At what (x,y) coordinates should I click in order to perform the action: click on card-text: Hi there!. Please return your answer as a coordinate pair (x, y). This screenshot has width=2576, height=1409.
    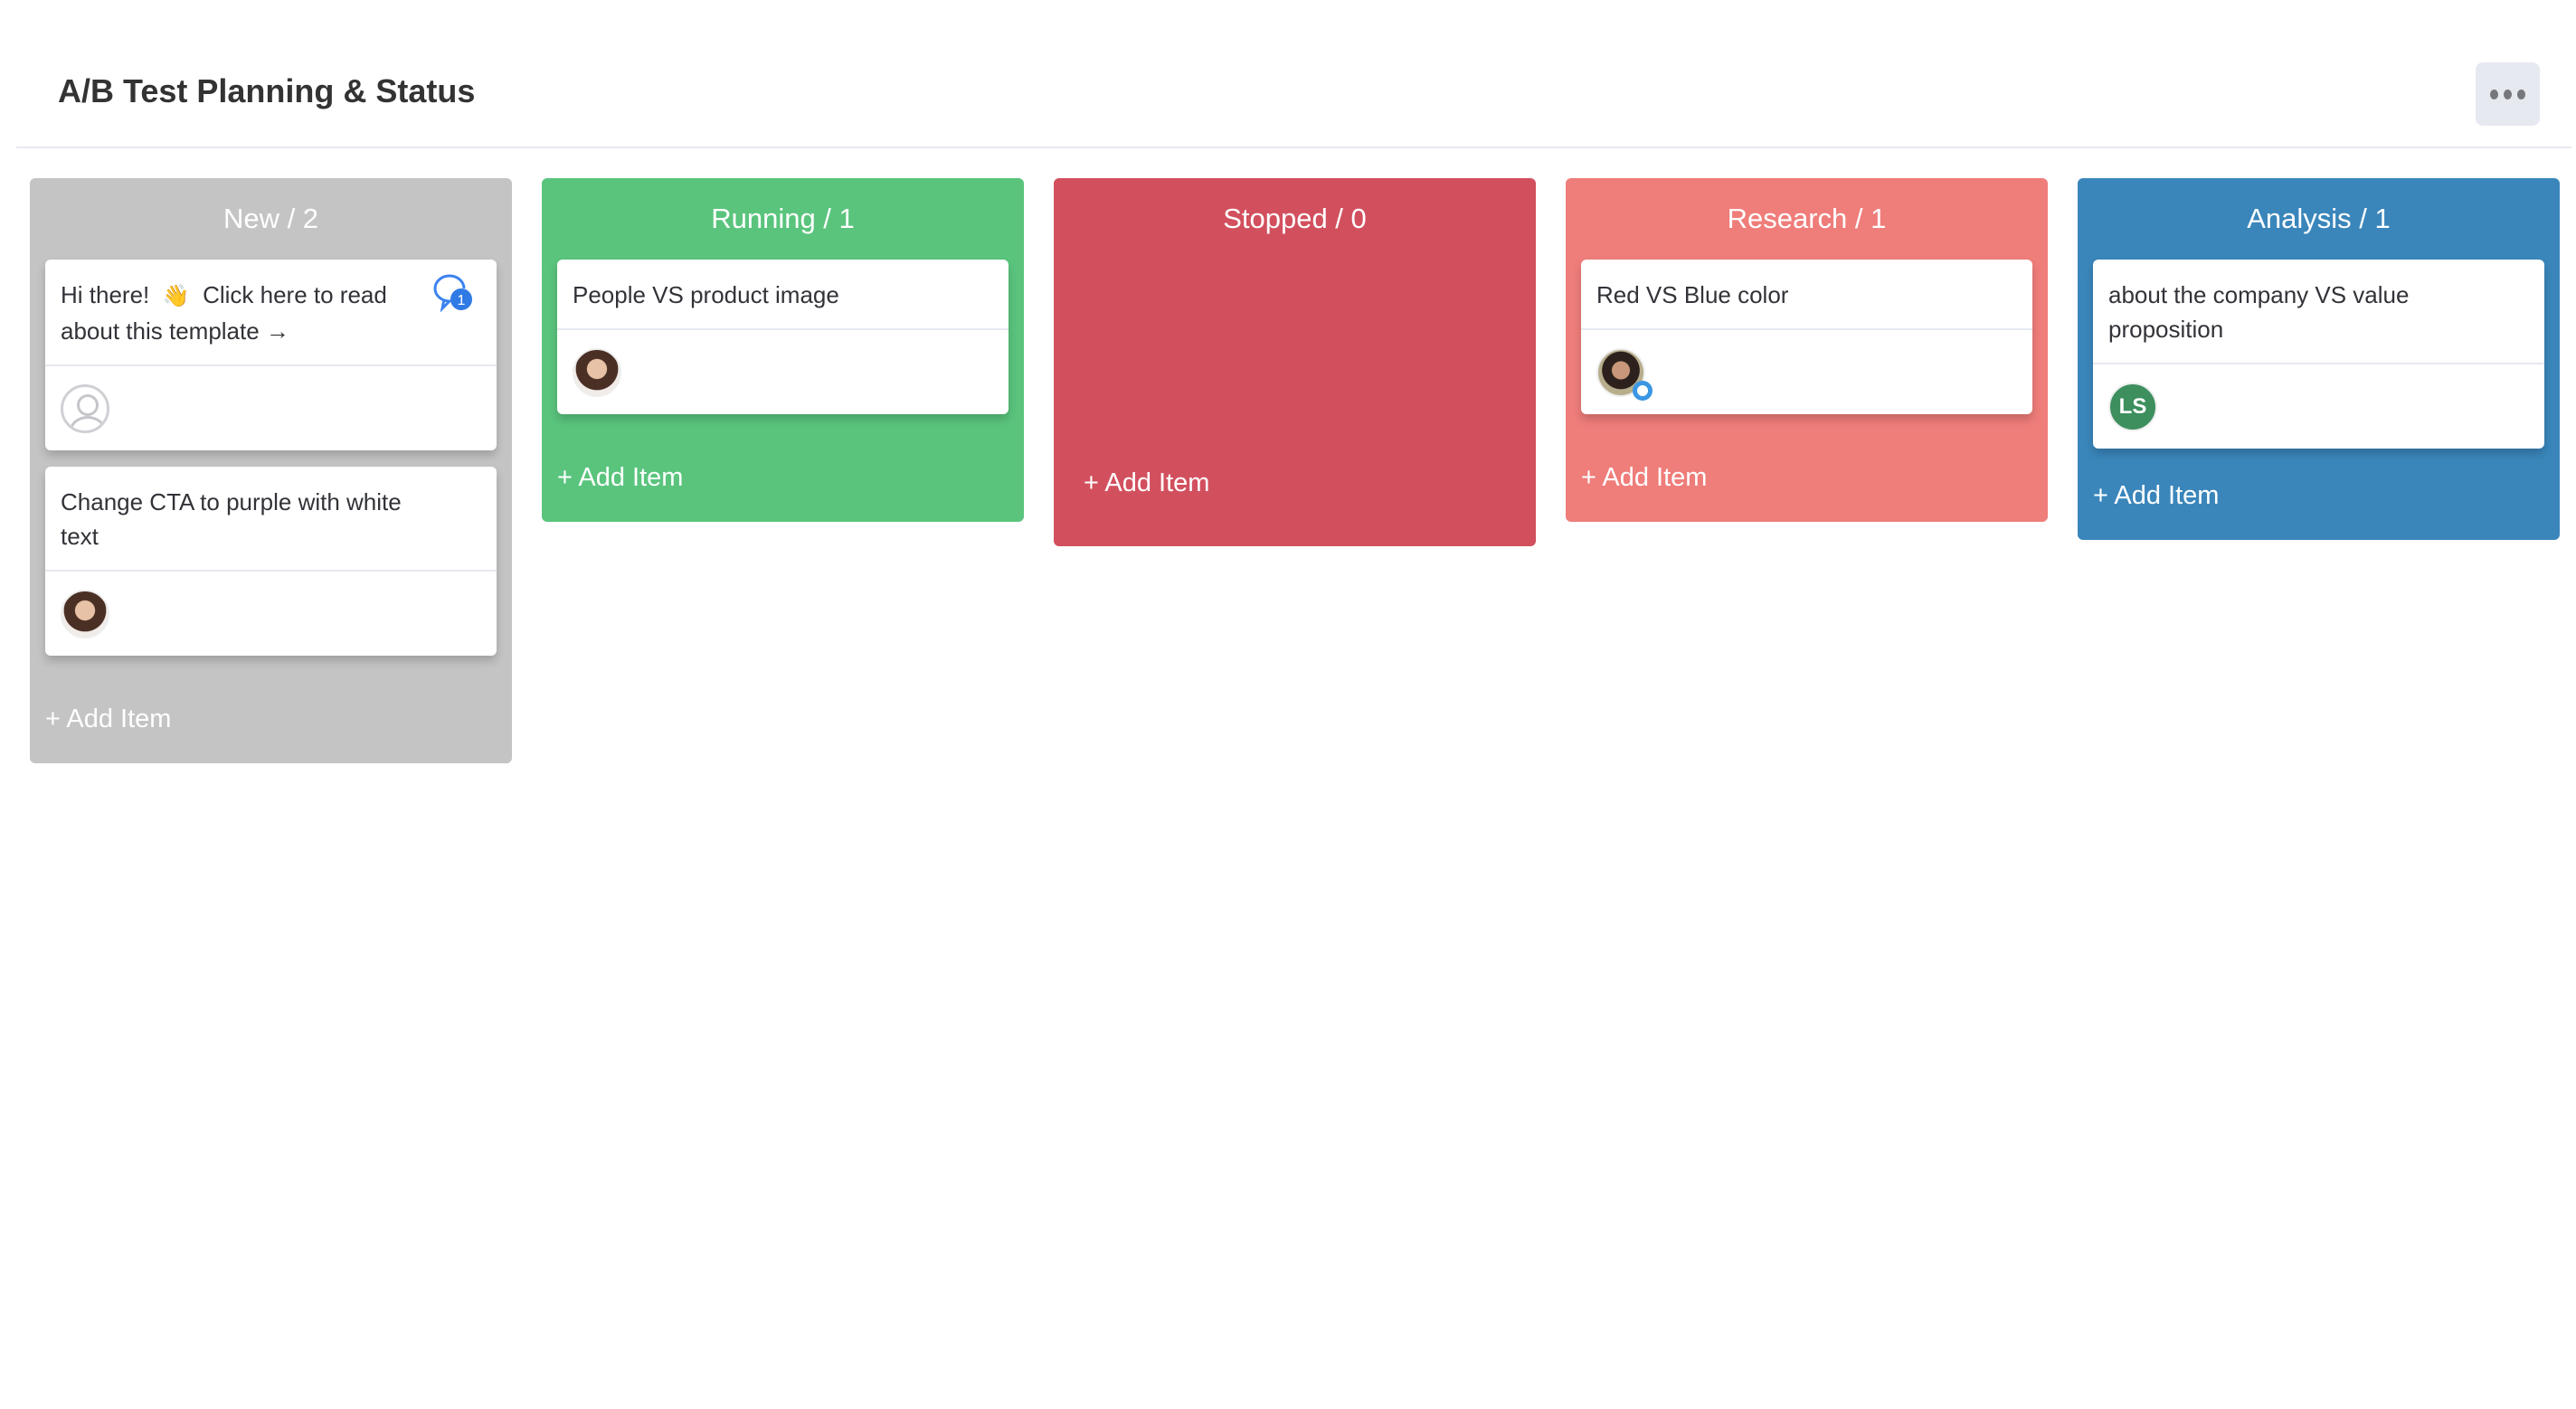
    Looking at the image, I should click on (106, 294).